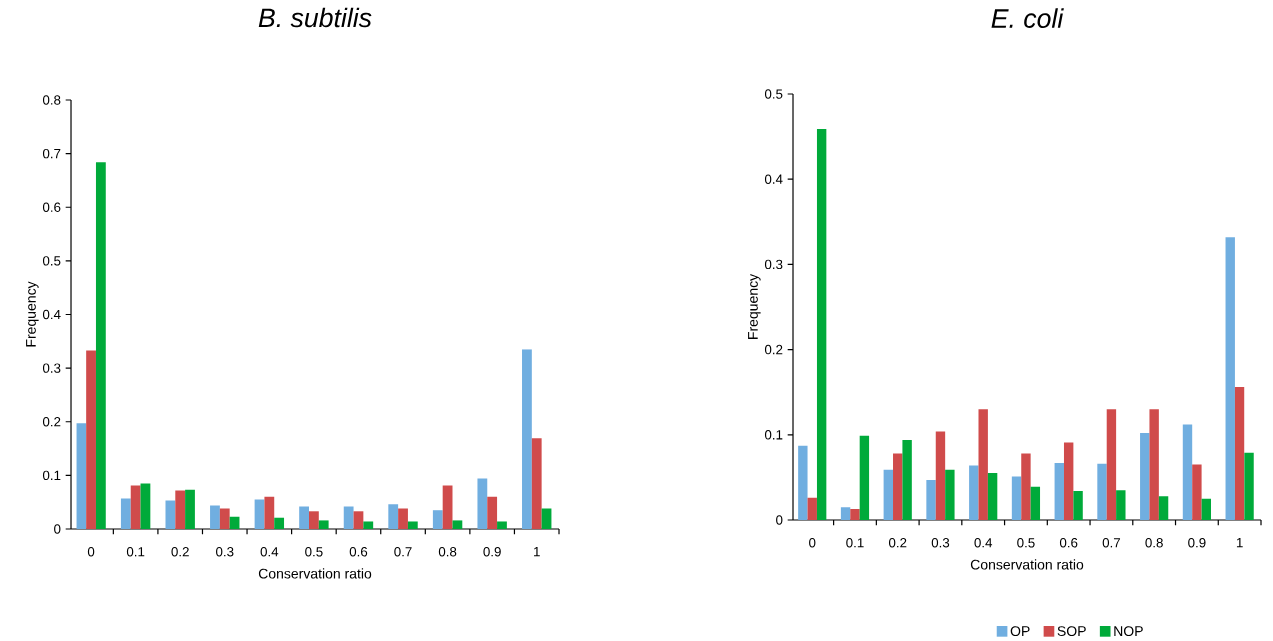 This screenshot has width=1273, height=641. Describe the element at coordinates (773, 349) in the screenshot. I see `y-tick-label: 0.2` at that location.